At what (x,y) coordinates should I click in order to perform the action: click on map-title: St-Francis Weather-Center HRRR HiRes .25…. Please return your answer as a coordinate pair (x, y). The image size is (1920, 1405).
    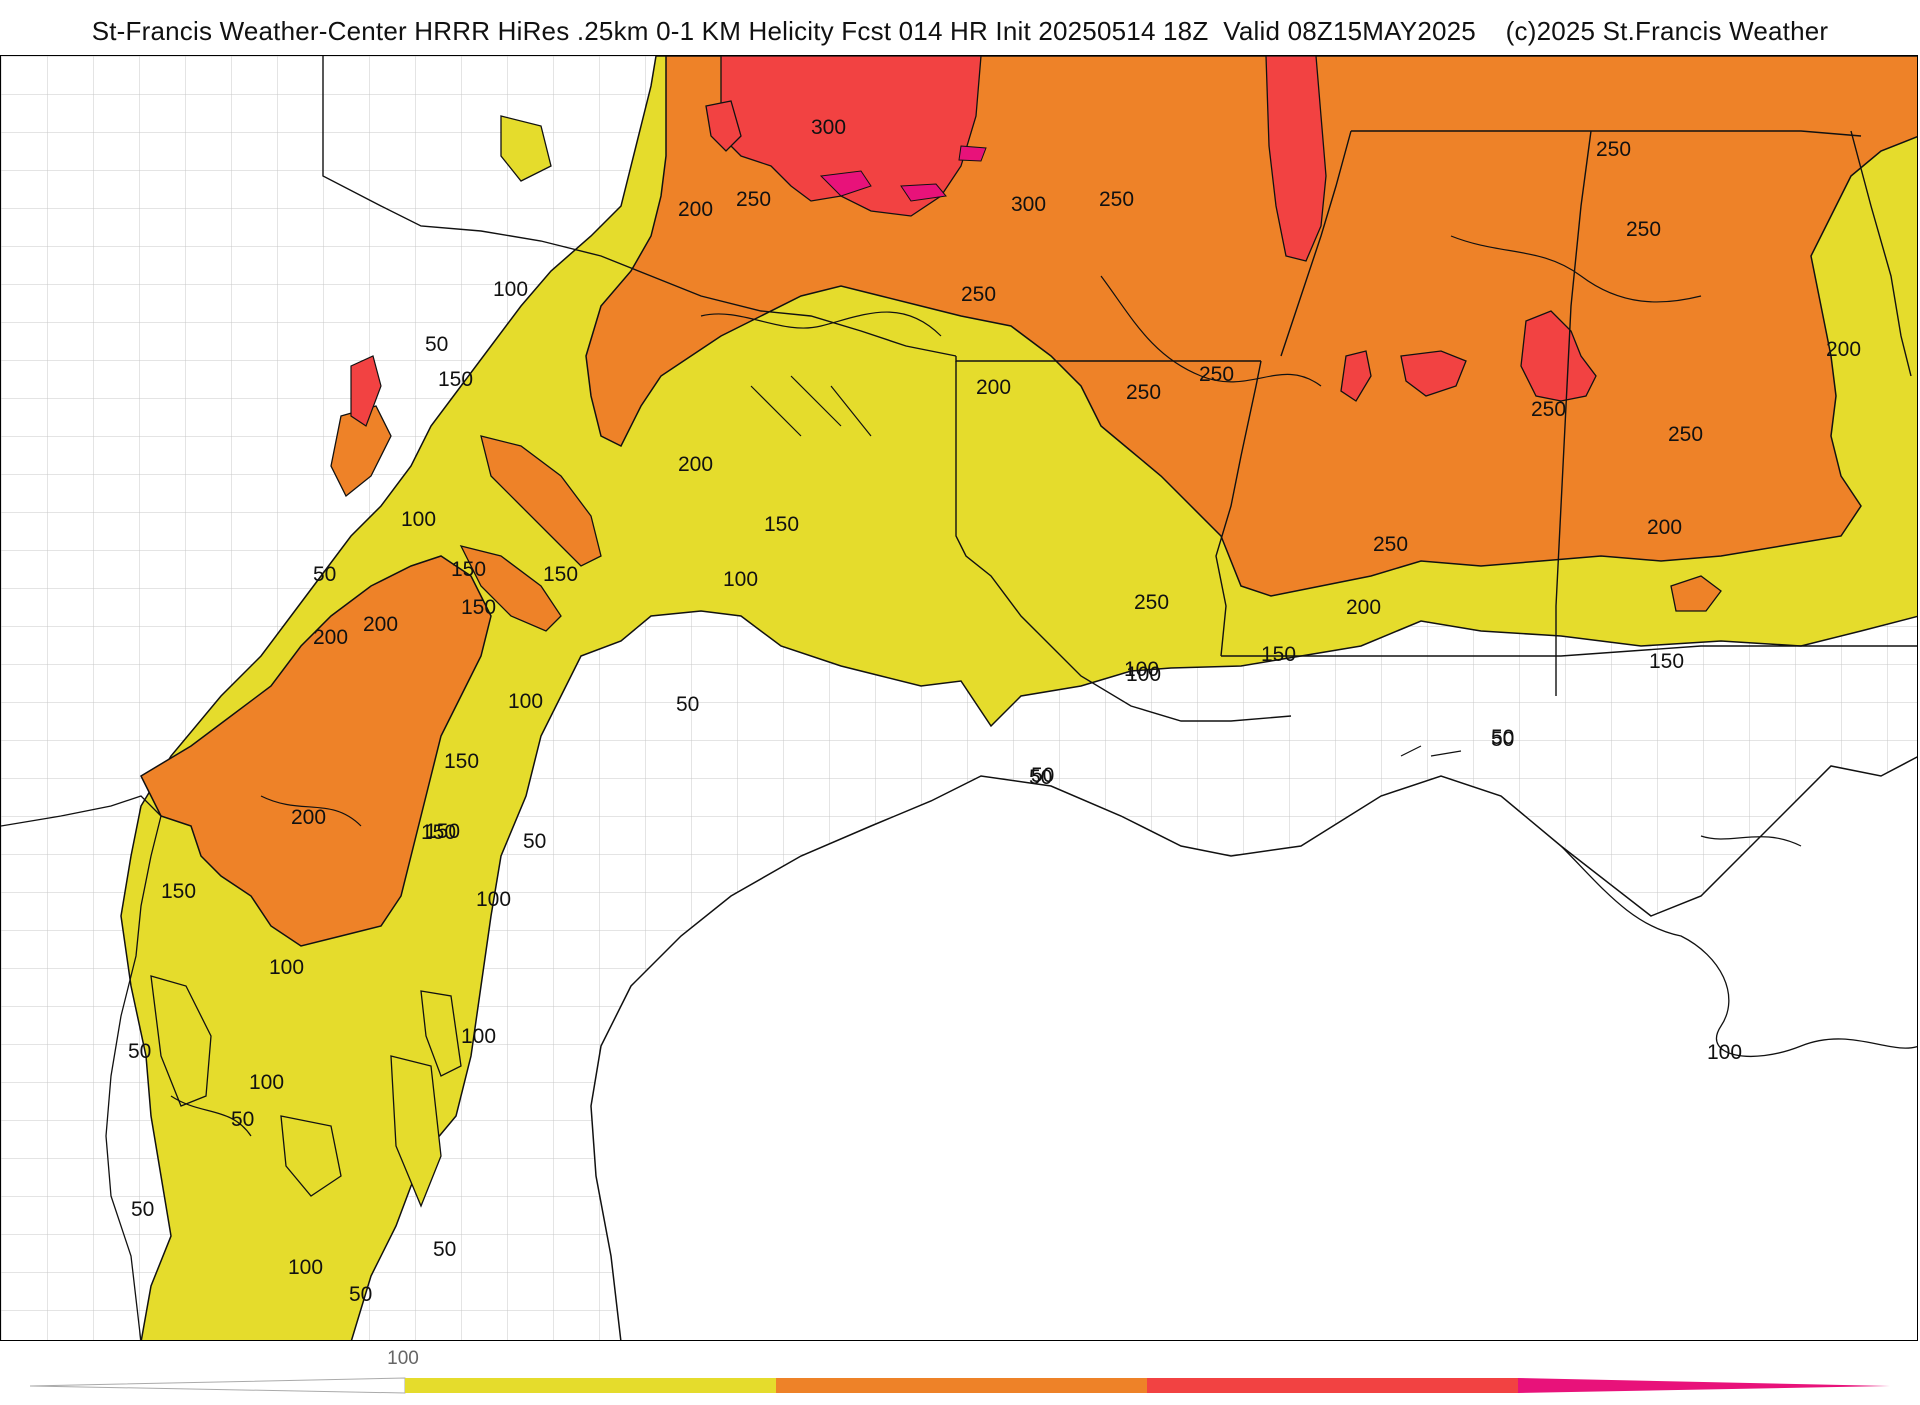
    Looking at the image, I should click on (960, 31).